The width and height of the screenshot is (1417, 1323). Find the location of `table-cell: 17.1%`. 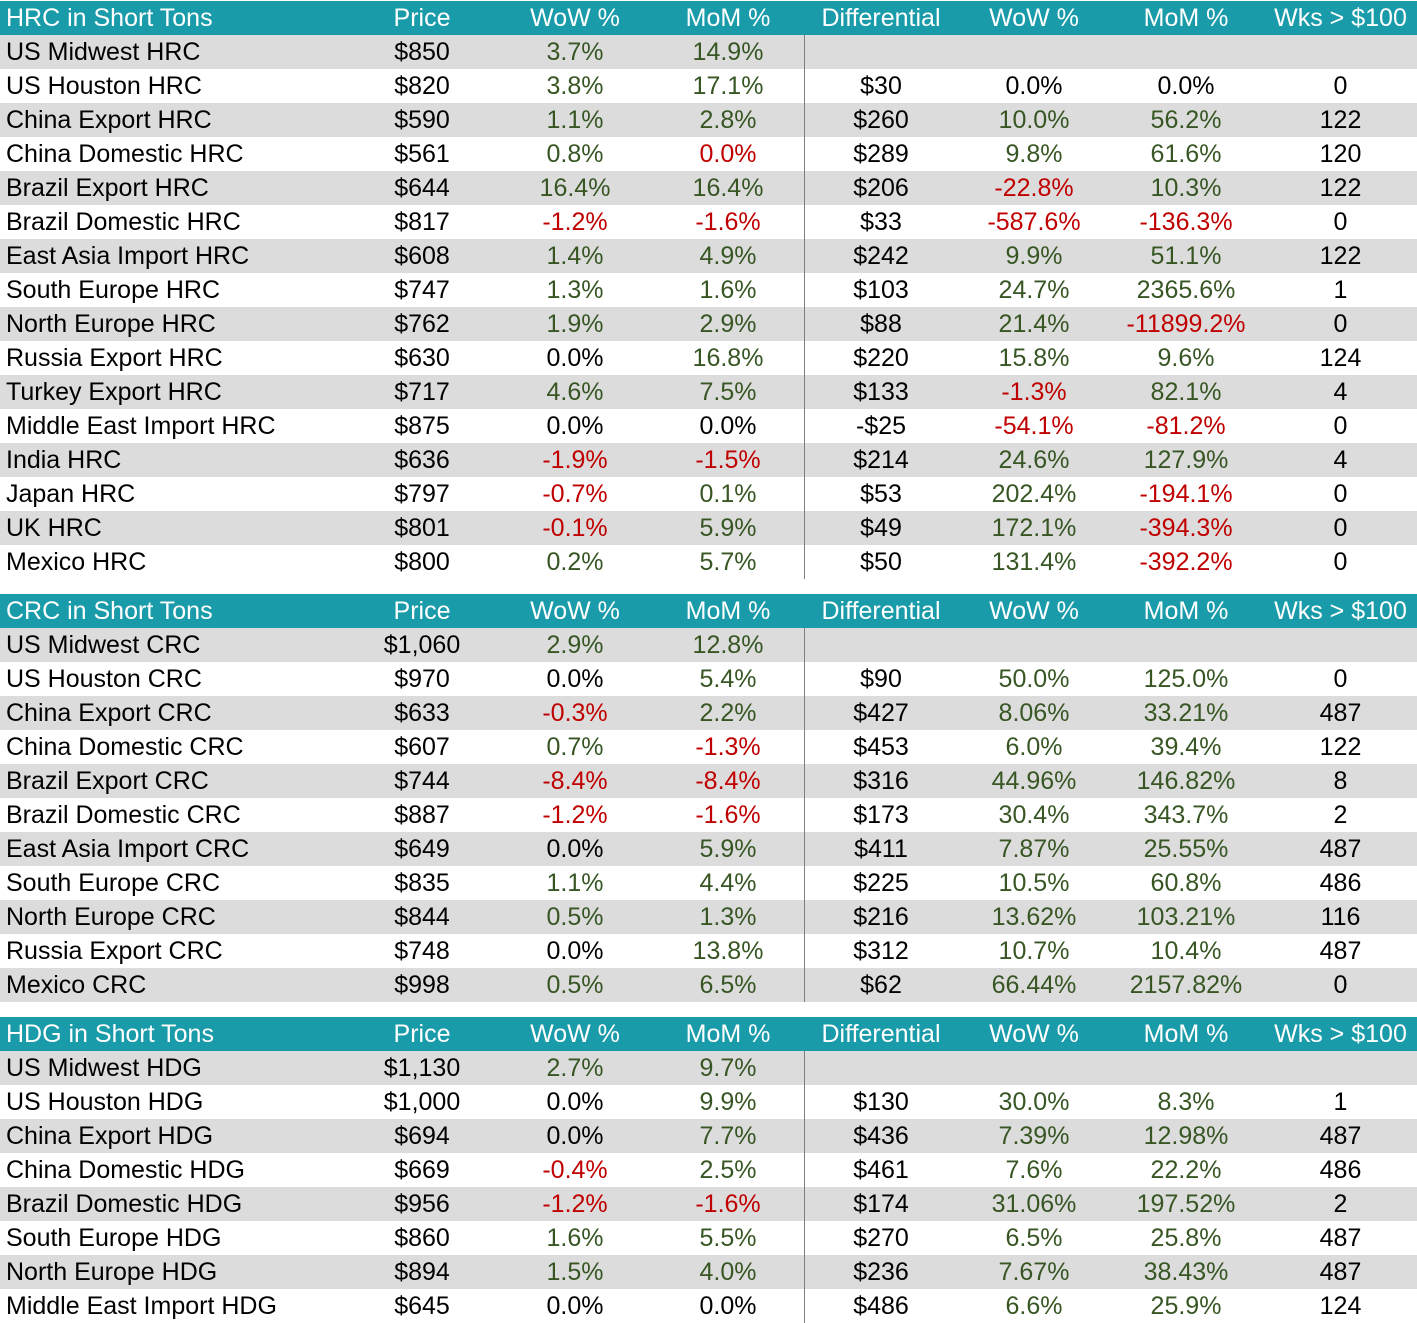

table-cell: 17.1% is located at coordinates (728, 86).